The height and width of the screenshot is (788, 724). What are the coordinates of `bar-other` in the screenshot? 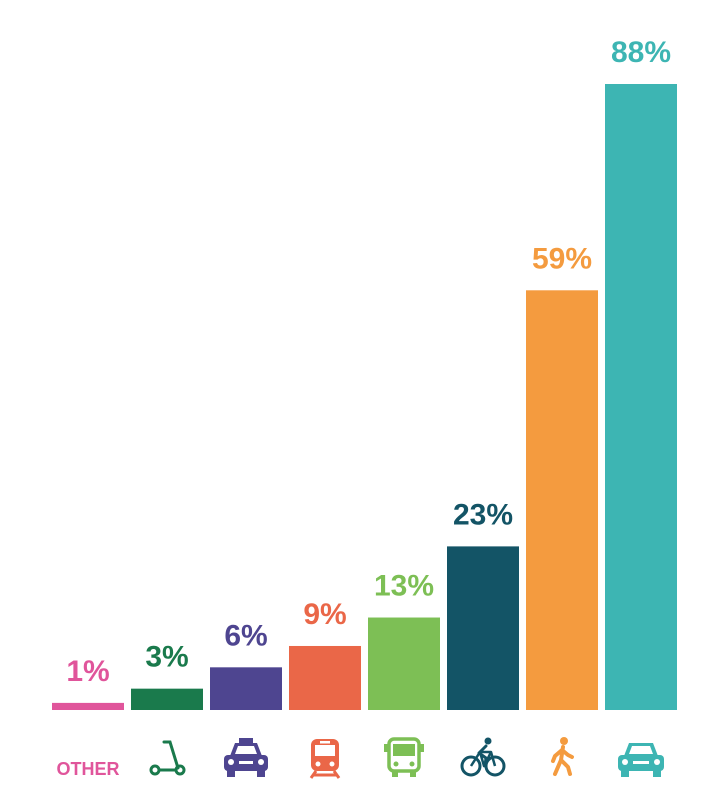 It's located at (88, 706).